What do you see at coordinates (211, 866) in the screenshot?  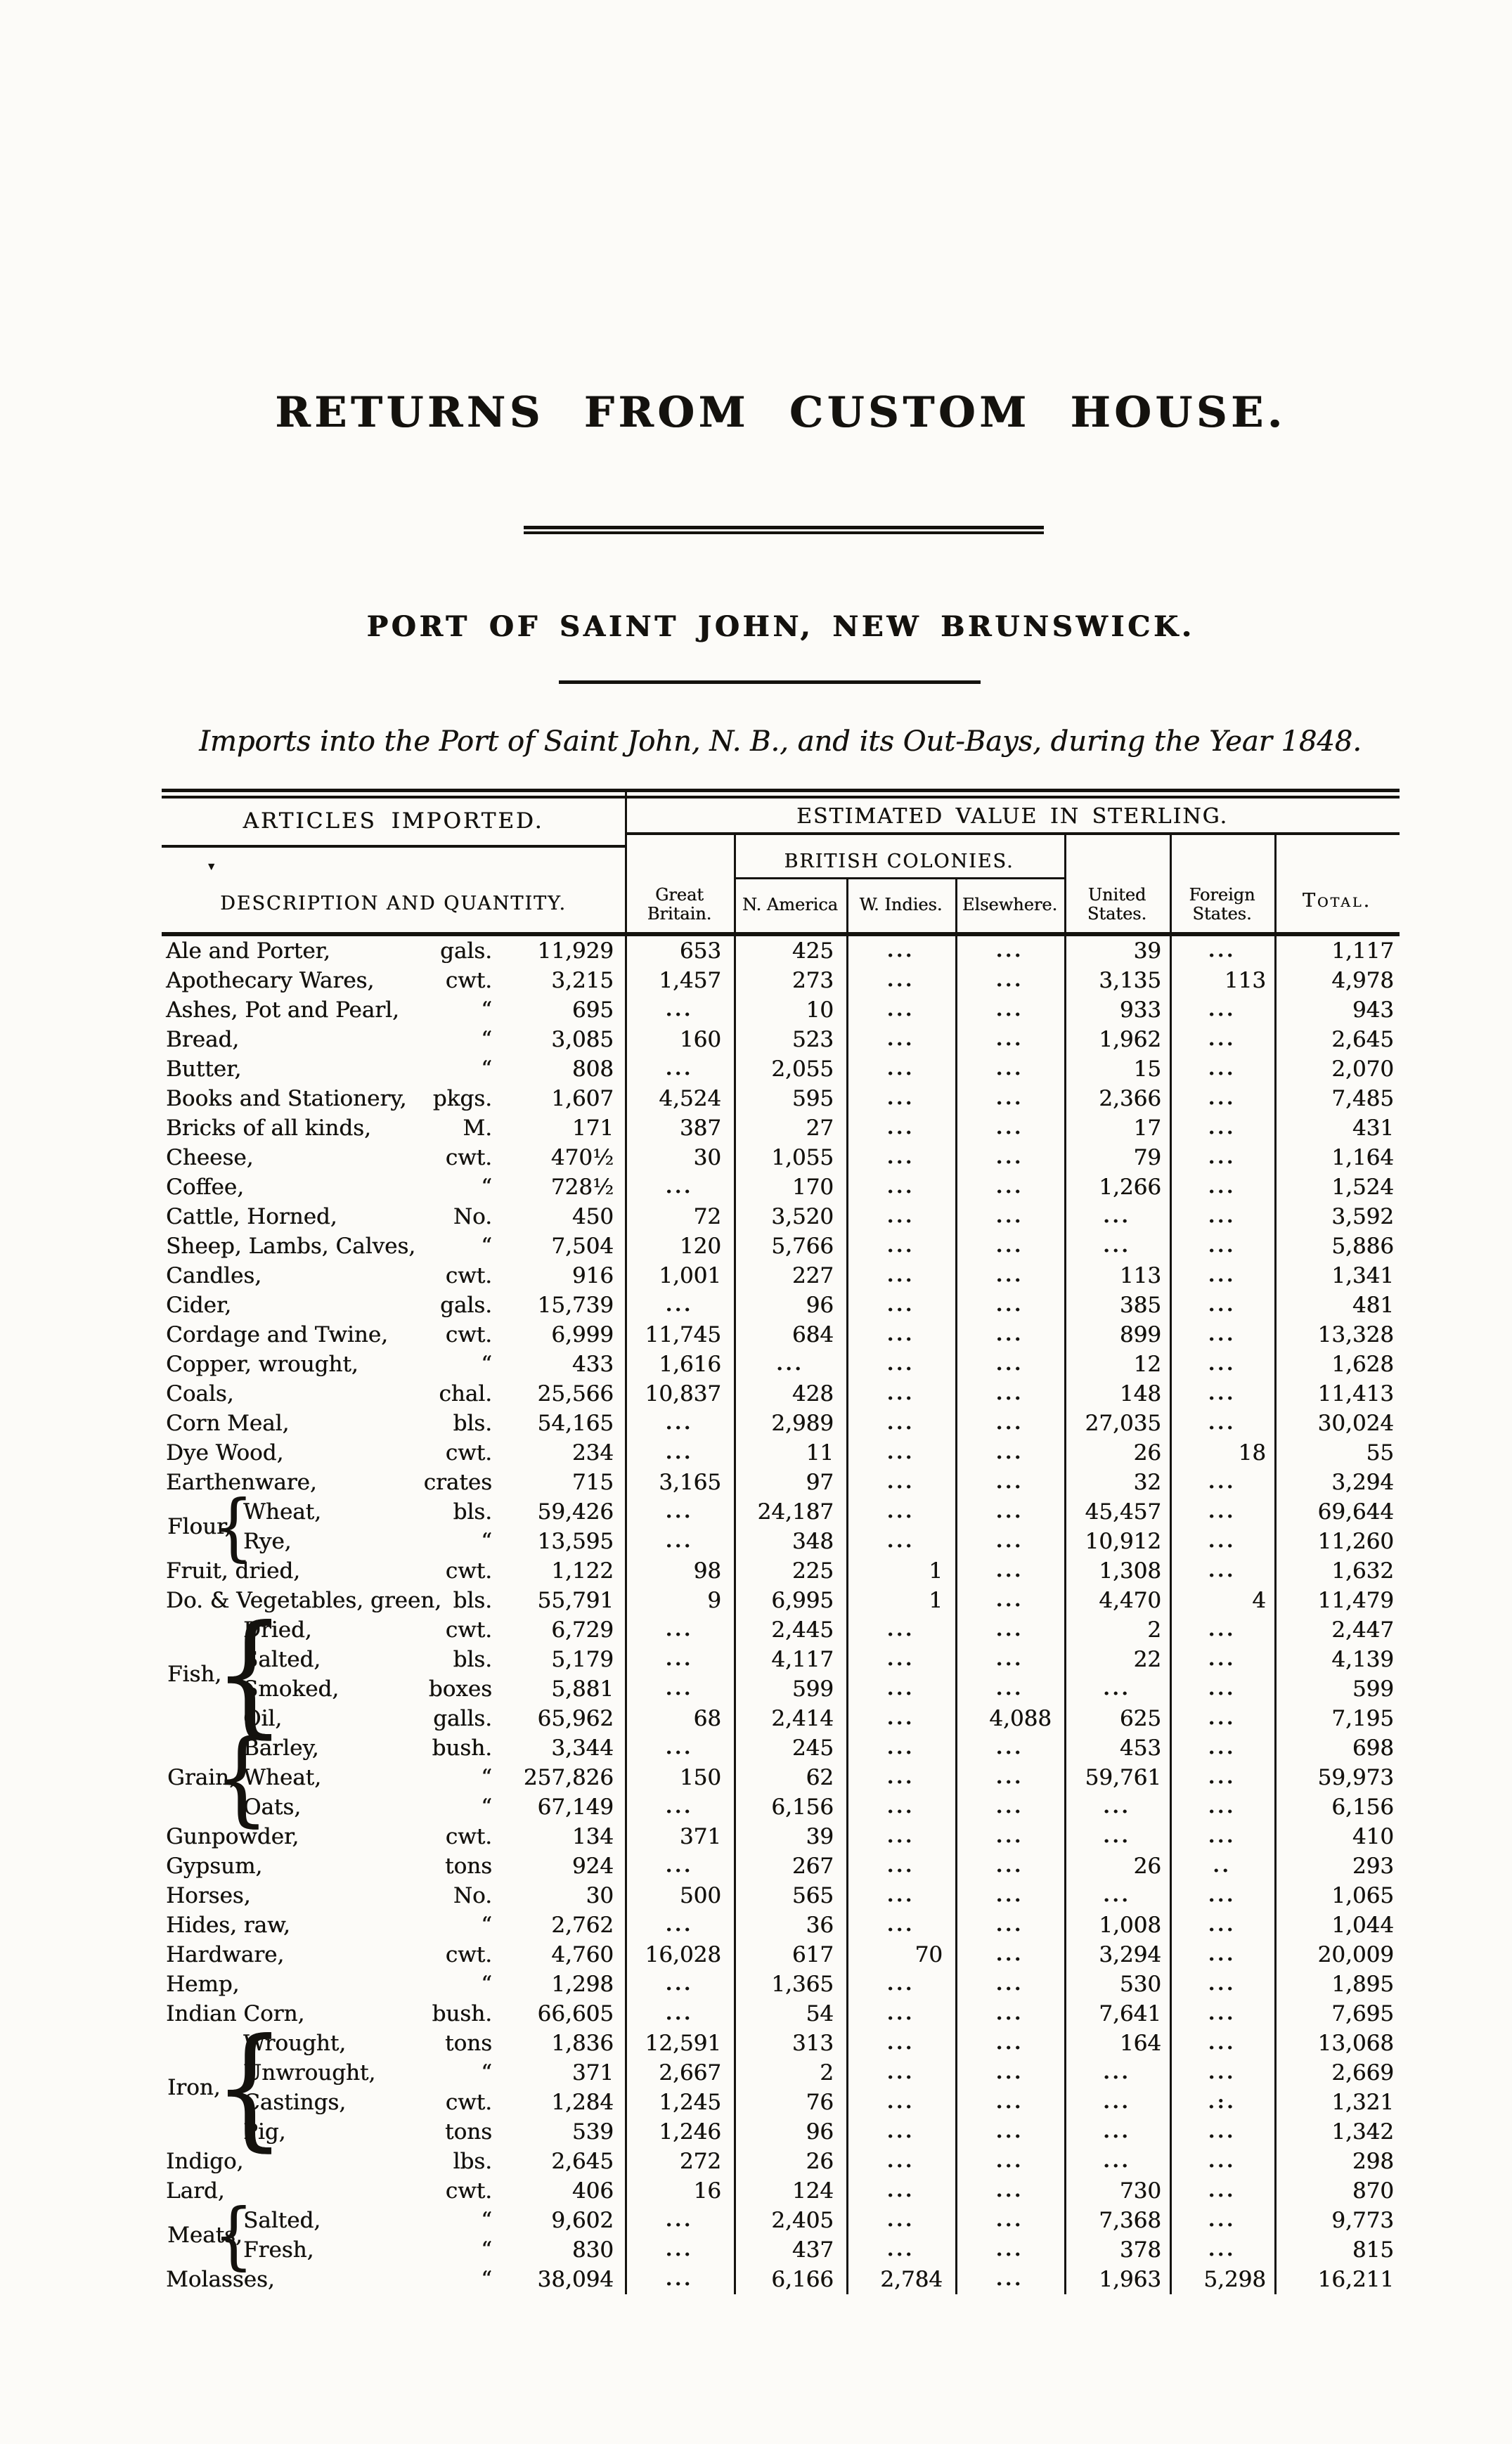 I see `print-mark-icon: ▾` at bounding box center [211, 866].